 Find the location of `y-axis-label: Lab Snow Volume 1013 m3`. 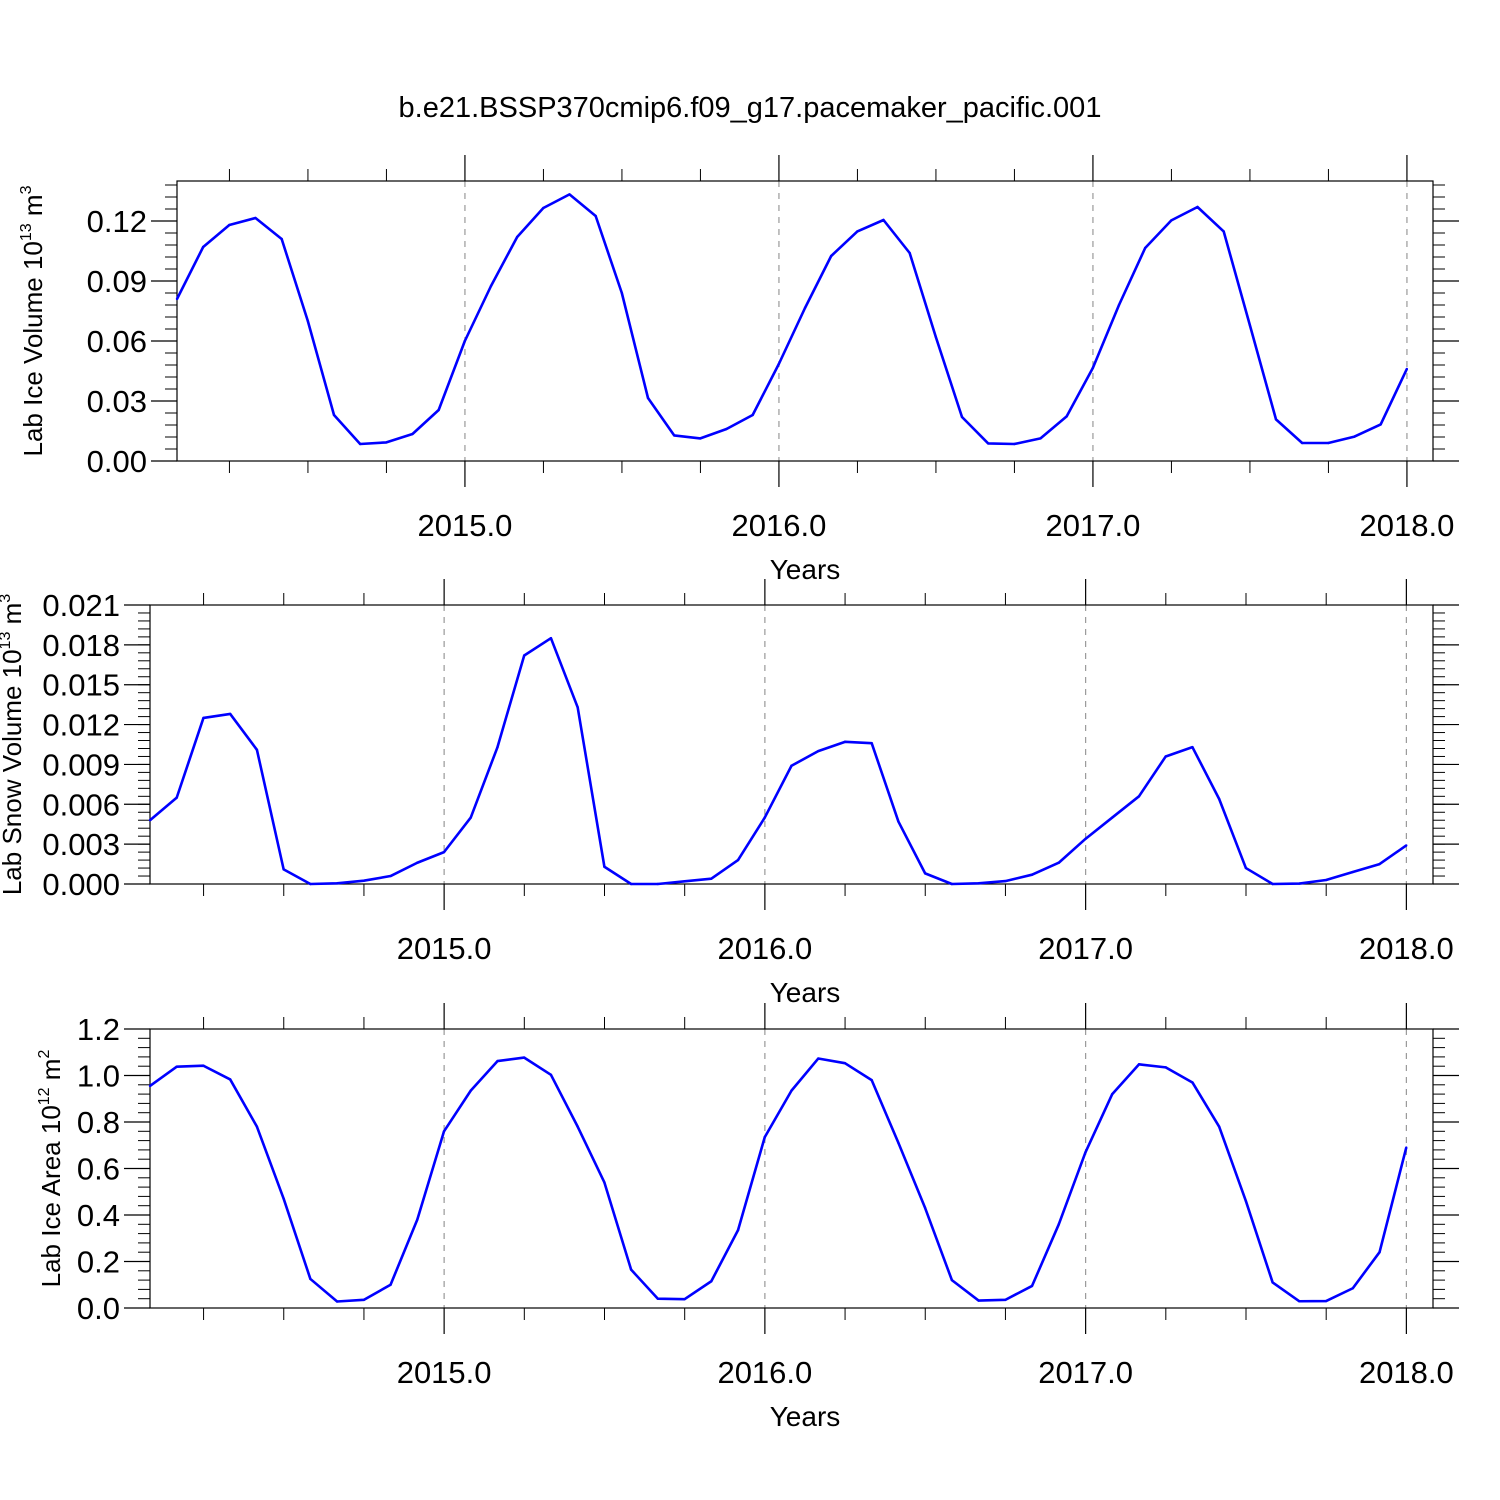

y-axis-label: Lab Snow Volume 1013 m3 is located at coordinates (13, 744).